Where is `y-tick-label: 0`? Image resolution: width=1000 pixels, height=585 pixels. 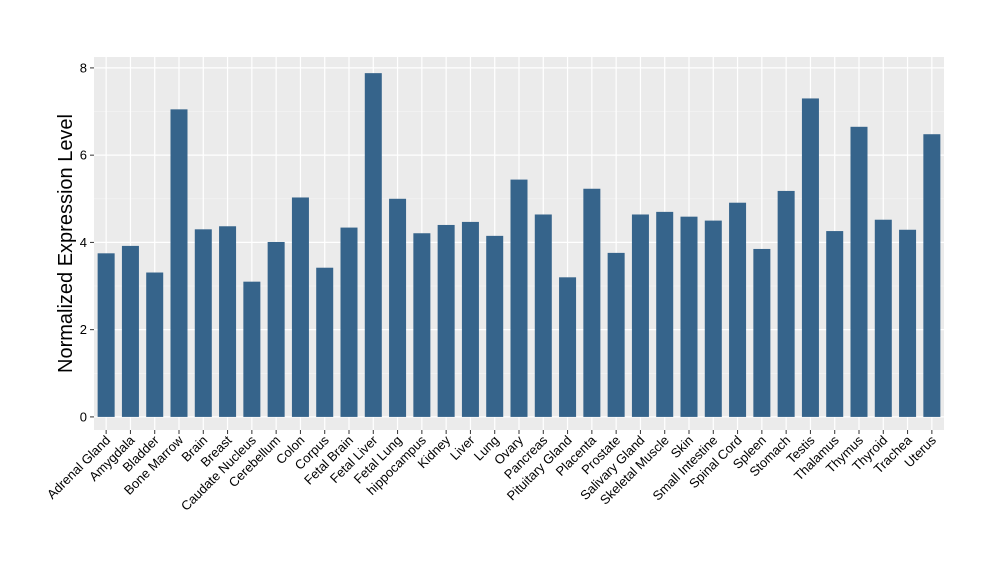
y-tick-label: 0 is located at coordinates (83, 416).